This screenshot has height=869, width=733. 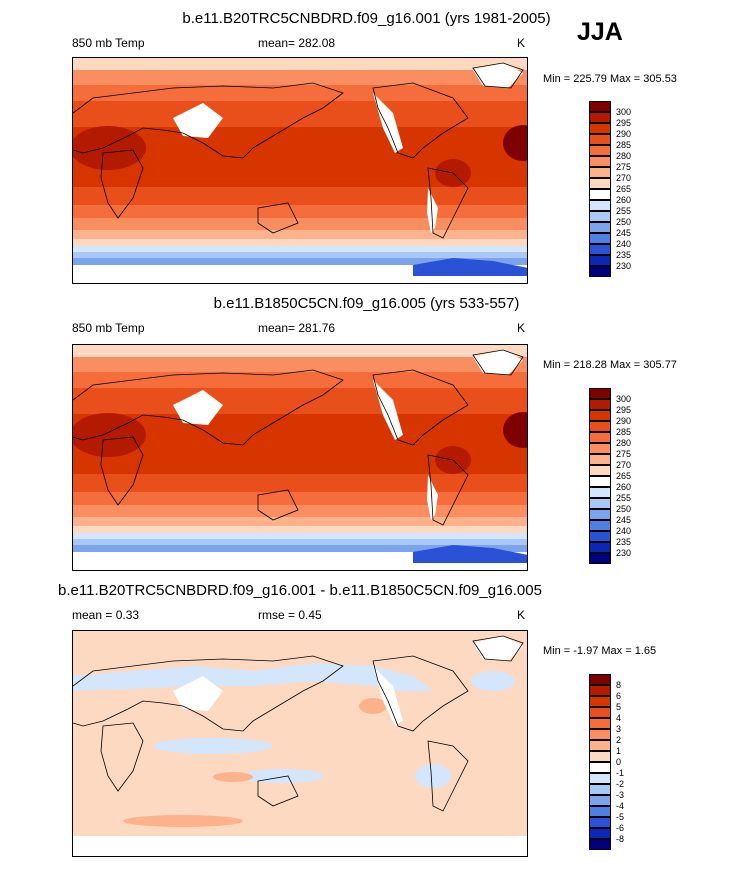 What do you see at coordinates (619, 684) in the screenshot?
I see `colorbar-level-label: 8` at bounding box center [619, 684].